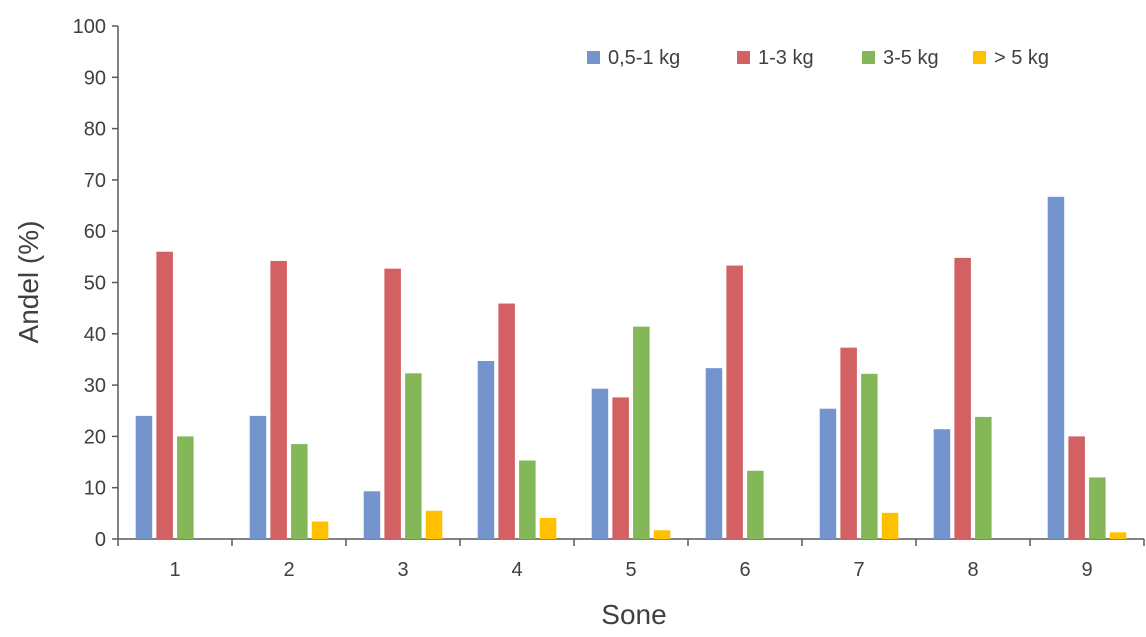  Describe the element at coordinates (818, 58) in the screenshot. I see `legend: 0,5-1 kg 1-3 kg 3-5 kg > 5 kg` at that location.